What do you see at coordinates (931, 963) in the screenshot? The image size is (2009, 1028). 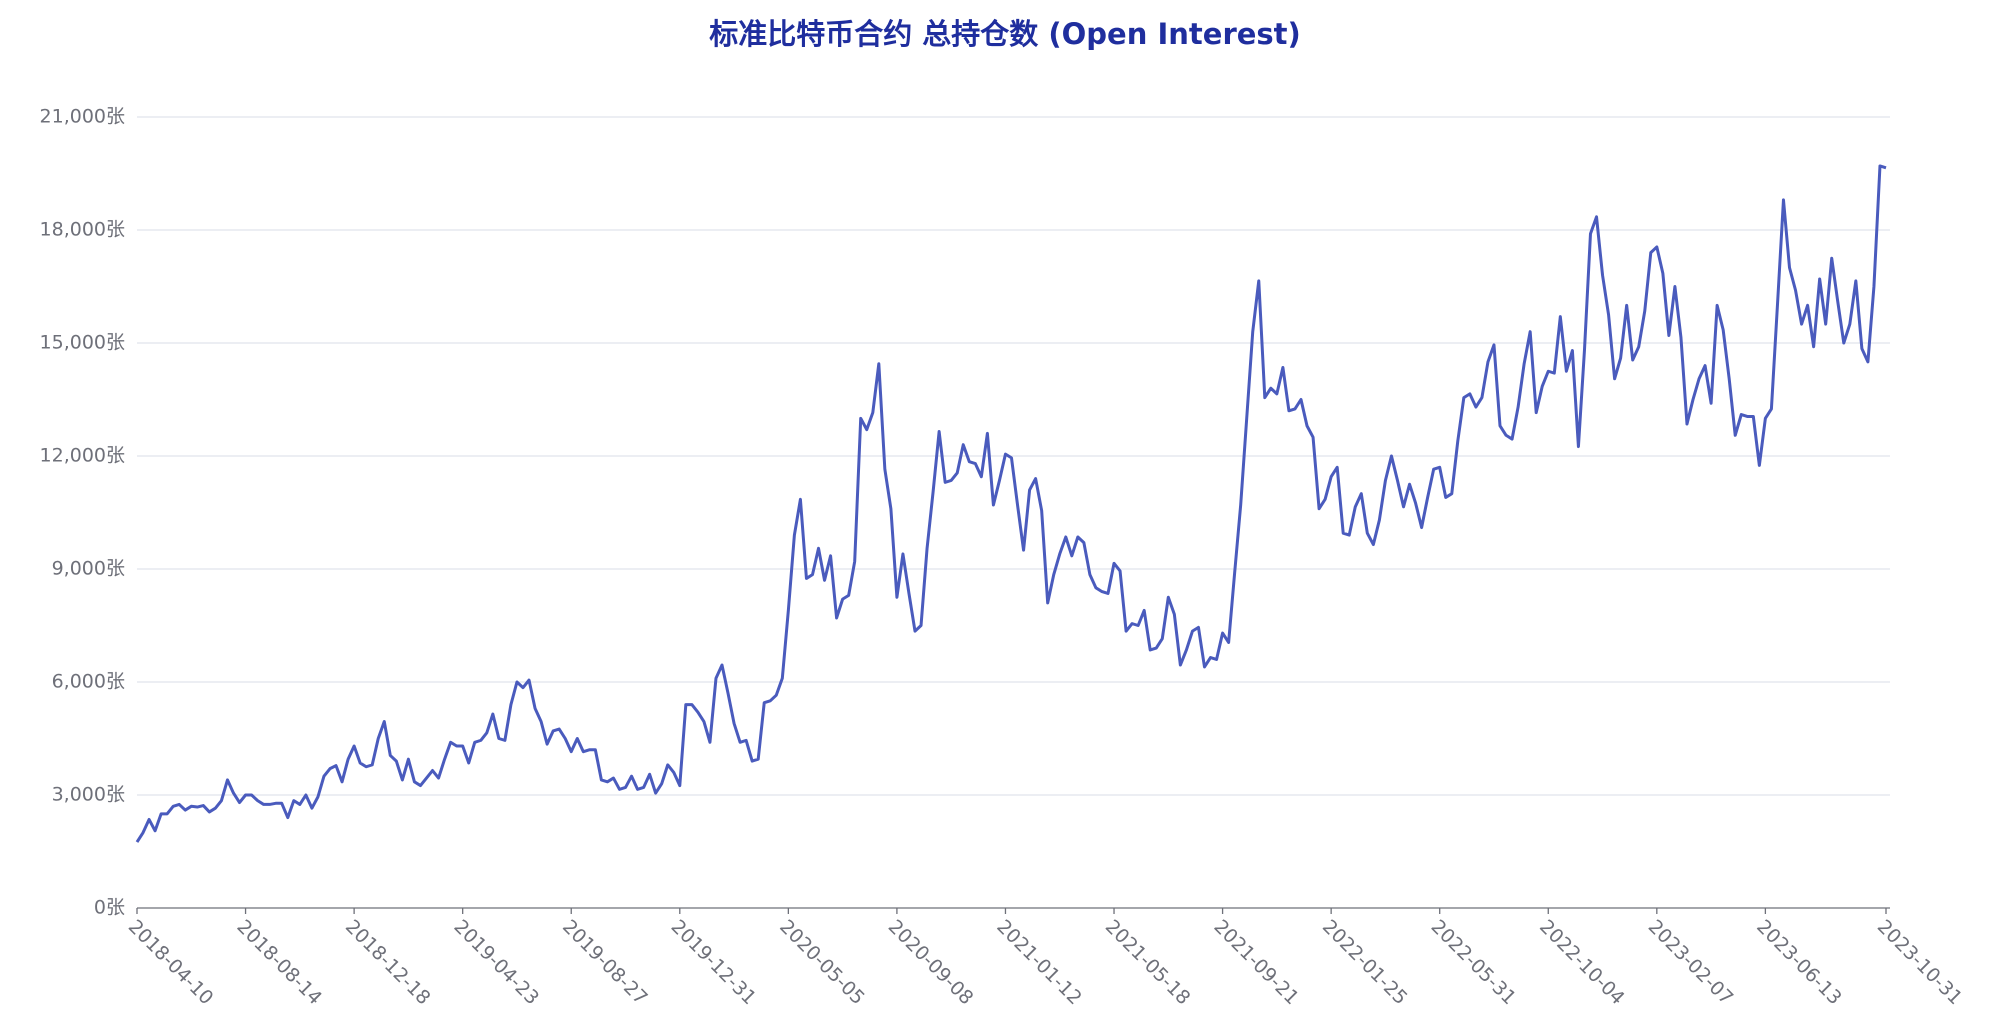 I see `x-tick-label: 2020-09-08` at bounding box center [931, 963].